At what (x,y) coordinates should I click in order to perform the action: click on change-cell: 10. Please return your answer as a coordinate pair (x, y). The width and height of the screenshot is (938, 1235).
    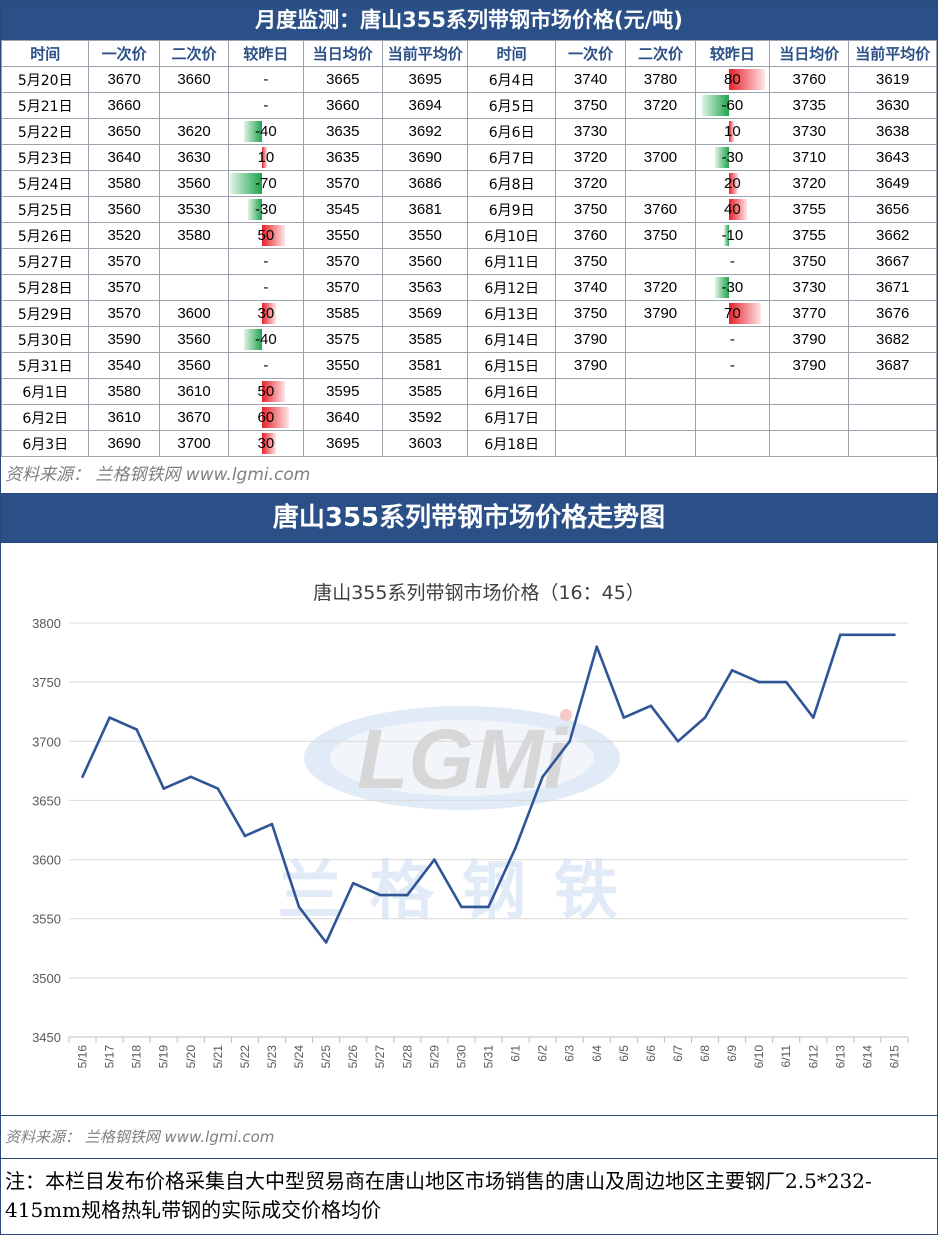
    Looking at the image, I should click on (732, 131).